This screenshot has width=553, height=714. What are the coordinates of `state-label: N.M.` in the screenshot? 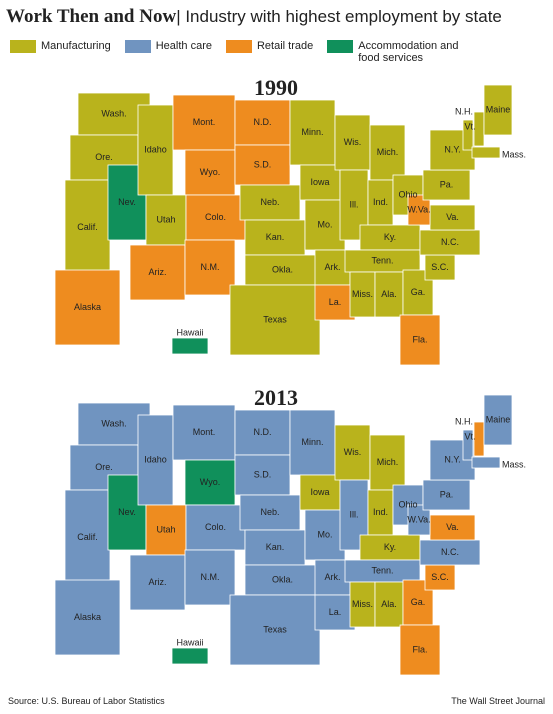 It's located at (210, 577).